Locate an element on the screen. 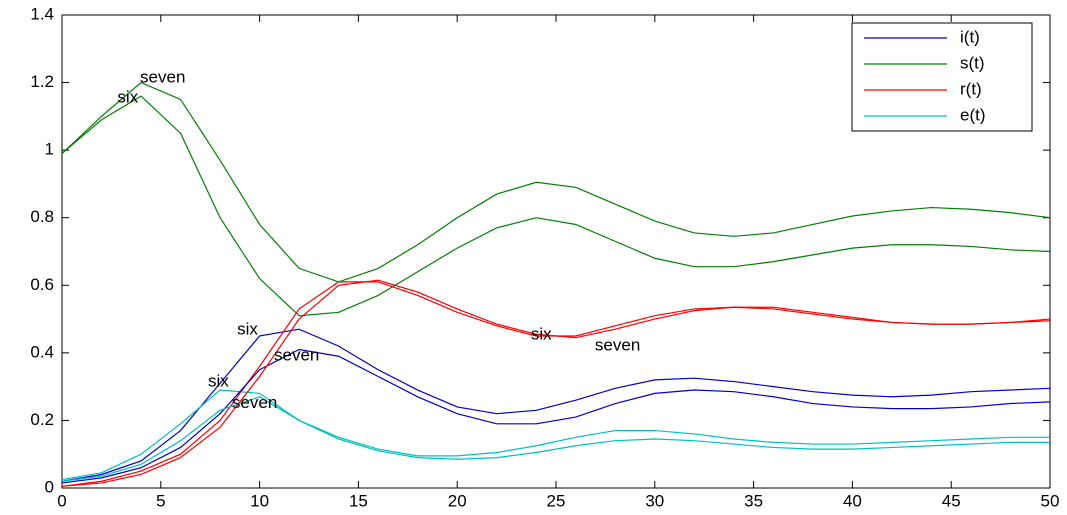  x-tick-label: 10 is located at coordinates (259, 500).